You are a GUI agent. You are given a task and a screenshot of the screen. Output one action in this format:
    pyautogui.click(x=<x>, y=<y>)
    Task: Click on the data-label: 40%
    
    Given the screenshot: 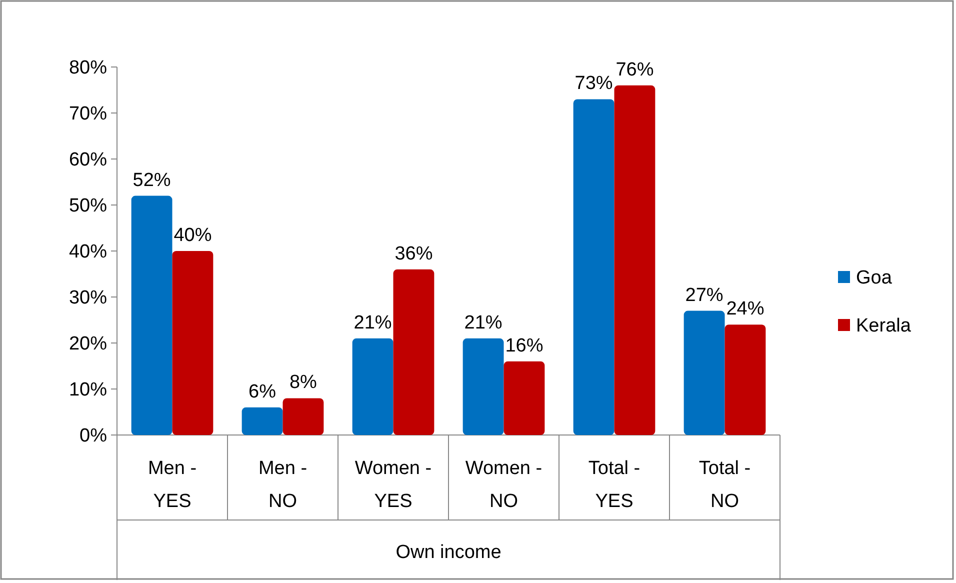 What is the action you would take?
    pyautogui.click(x=193, y=235)
    